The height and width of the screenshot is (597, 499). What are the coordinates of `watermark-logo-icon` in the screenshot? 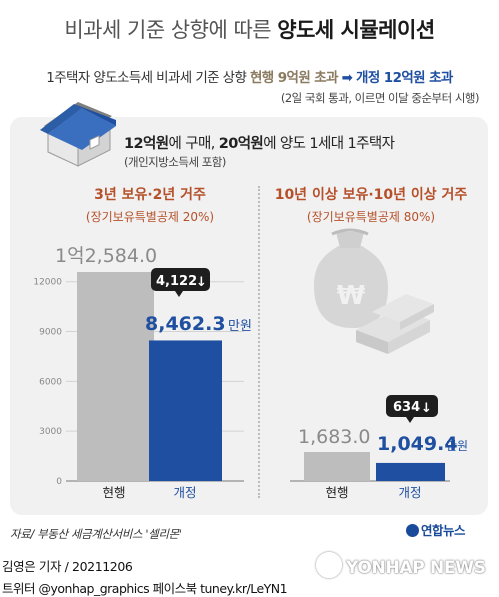 It's located at (329, 565).